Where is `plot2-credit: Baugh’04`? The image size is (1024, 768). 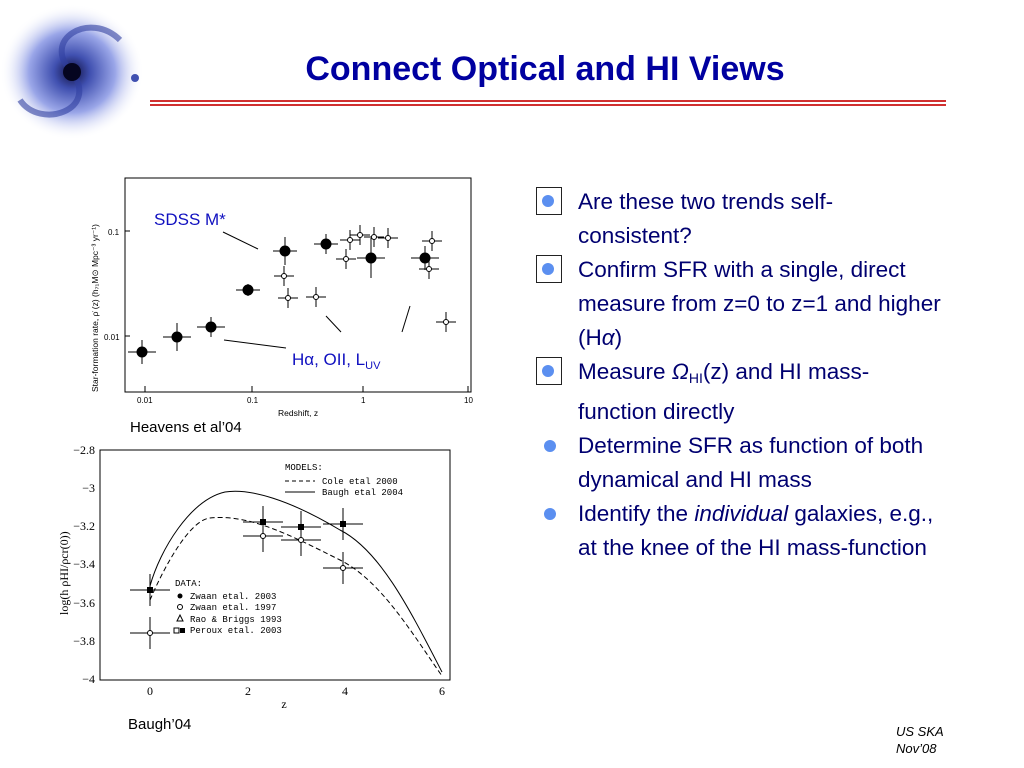
plot2-credit: Baugh’04 is located at coordinates (160, 724).